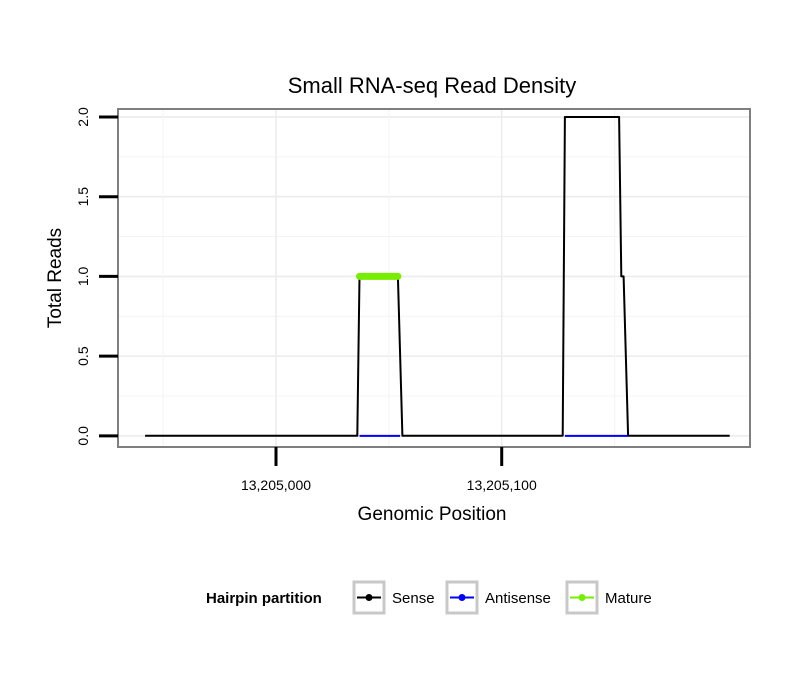 The height and width of the screenshot is (690, 810). Describe the element at coordinates (628, 598) in the screenshot. I see `legend-label: Mature` at that location.